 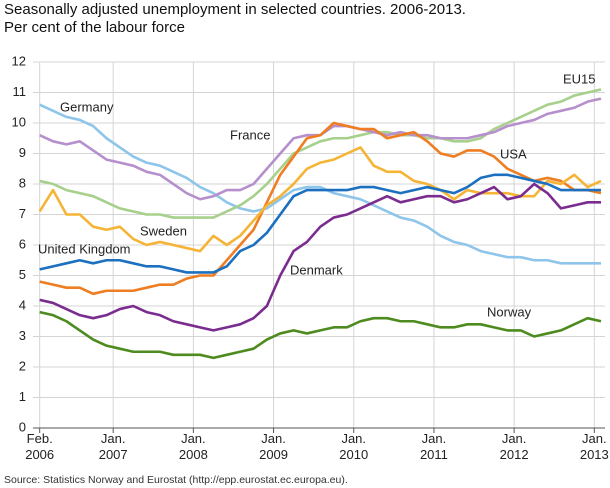 I want to click on y-tick-label: 4, so click(x=22, y=304).